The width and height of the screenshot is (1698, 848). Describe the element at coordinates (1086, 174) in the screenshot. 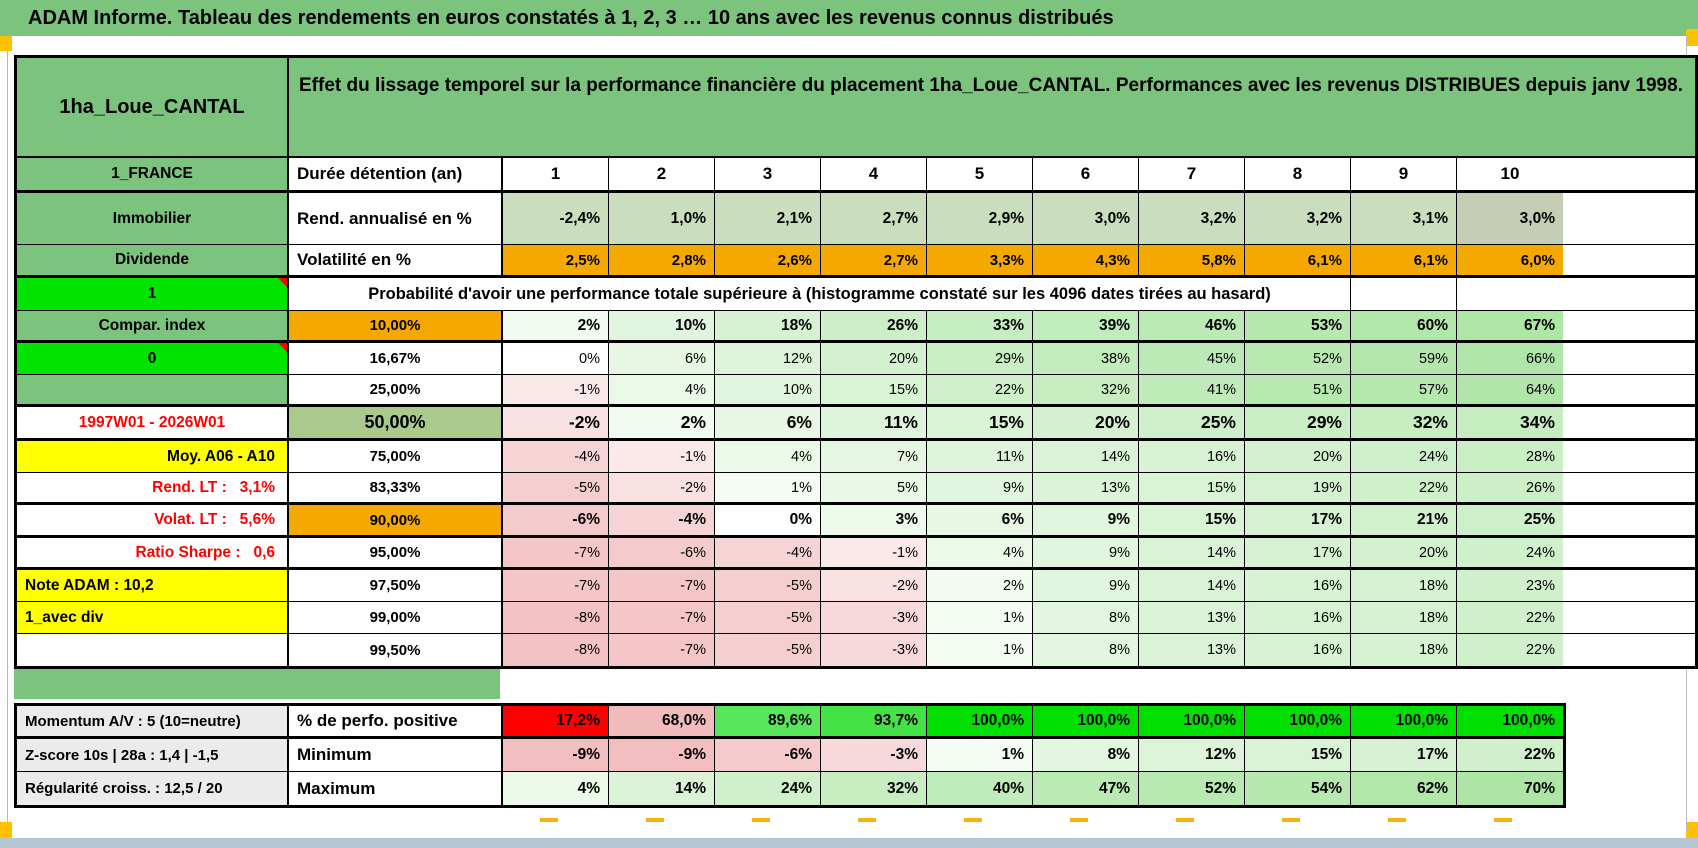

I see `main-cell-0-5: 6` at that location.